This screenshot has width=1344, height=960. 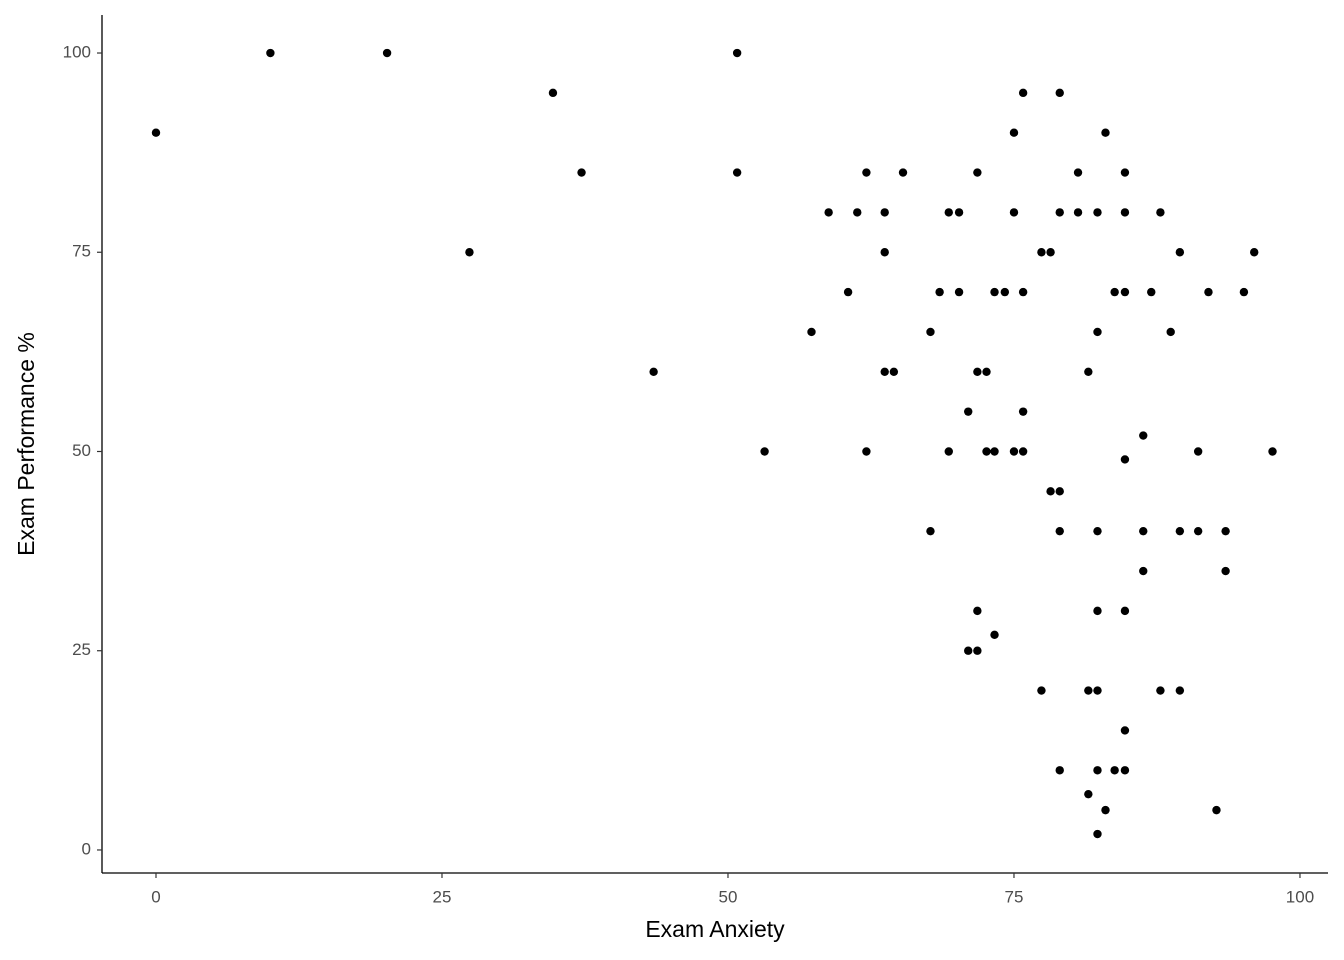 What do you see at coordinates (81, 649) in the screenshot?
I see `y-tick-label: 25` at bounding box center [81, 649].